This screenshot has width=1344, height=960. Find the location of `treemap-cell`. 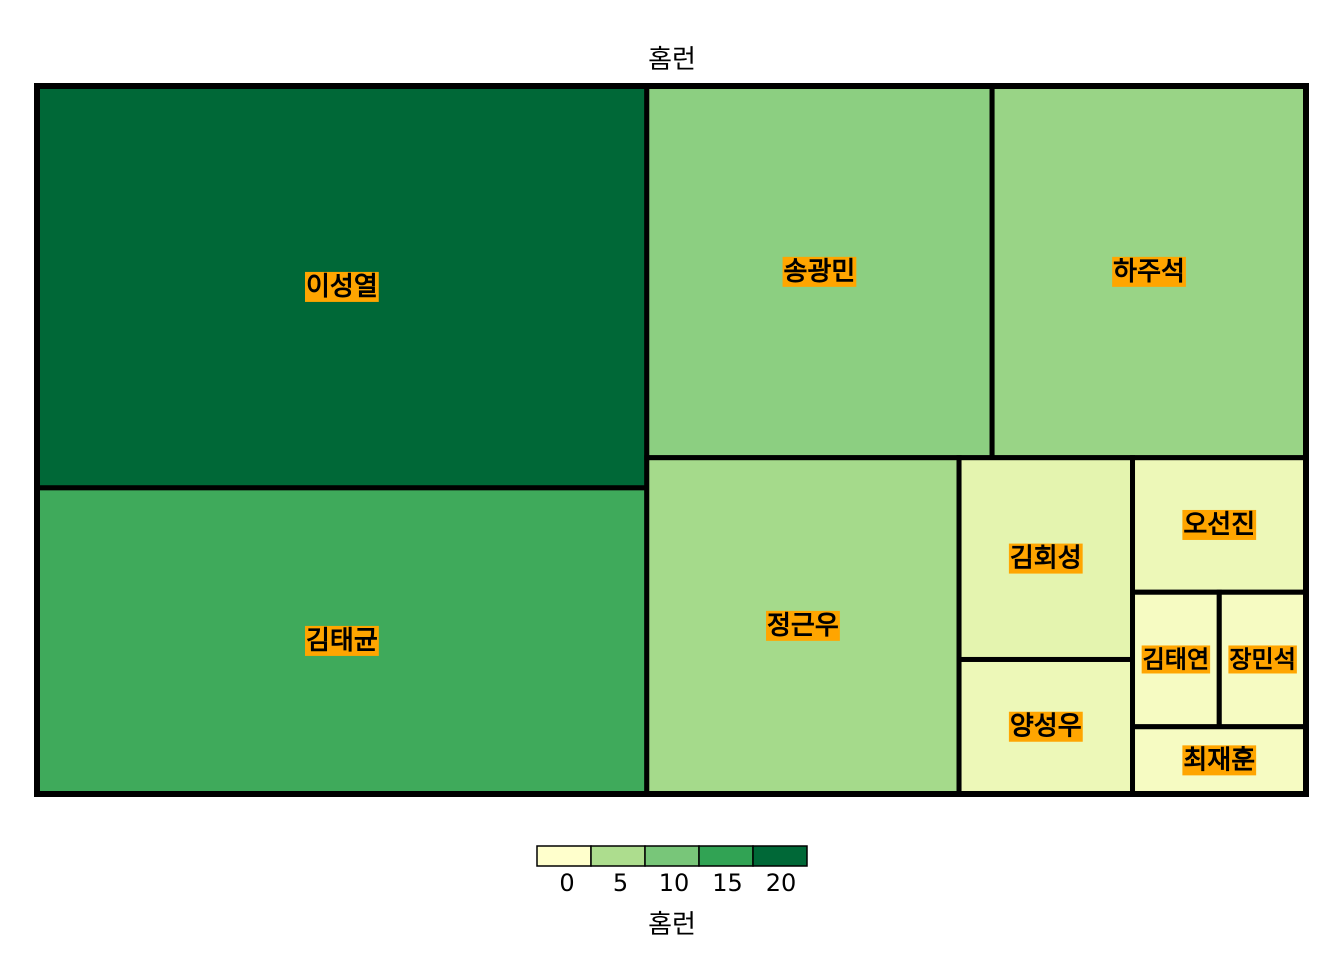

treemap-cell is located at coordinates (1219, 525).